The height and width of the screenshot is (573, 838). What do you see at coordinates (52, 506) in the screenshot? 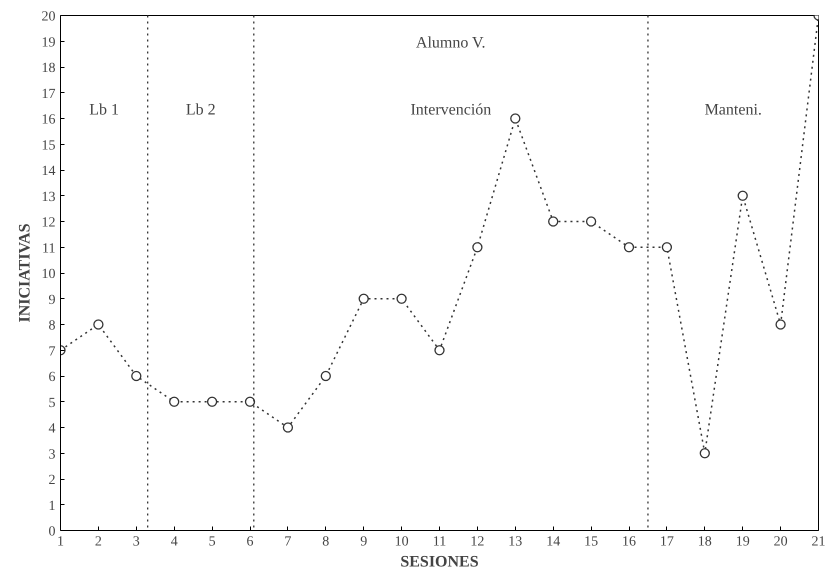
I see `y-tick-label: 1` at bounding box center [52, 506].